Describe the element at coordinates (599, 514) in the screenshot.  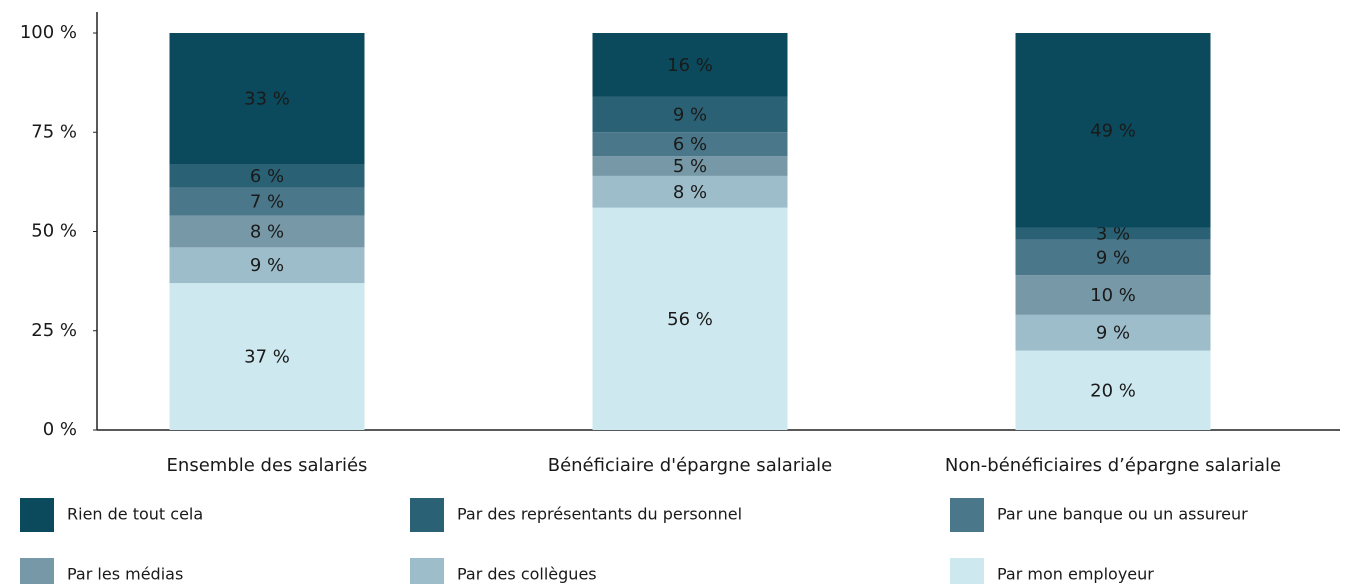
I see `legend-label: Par des représentants du personnel` at that location.